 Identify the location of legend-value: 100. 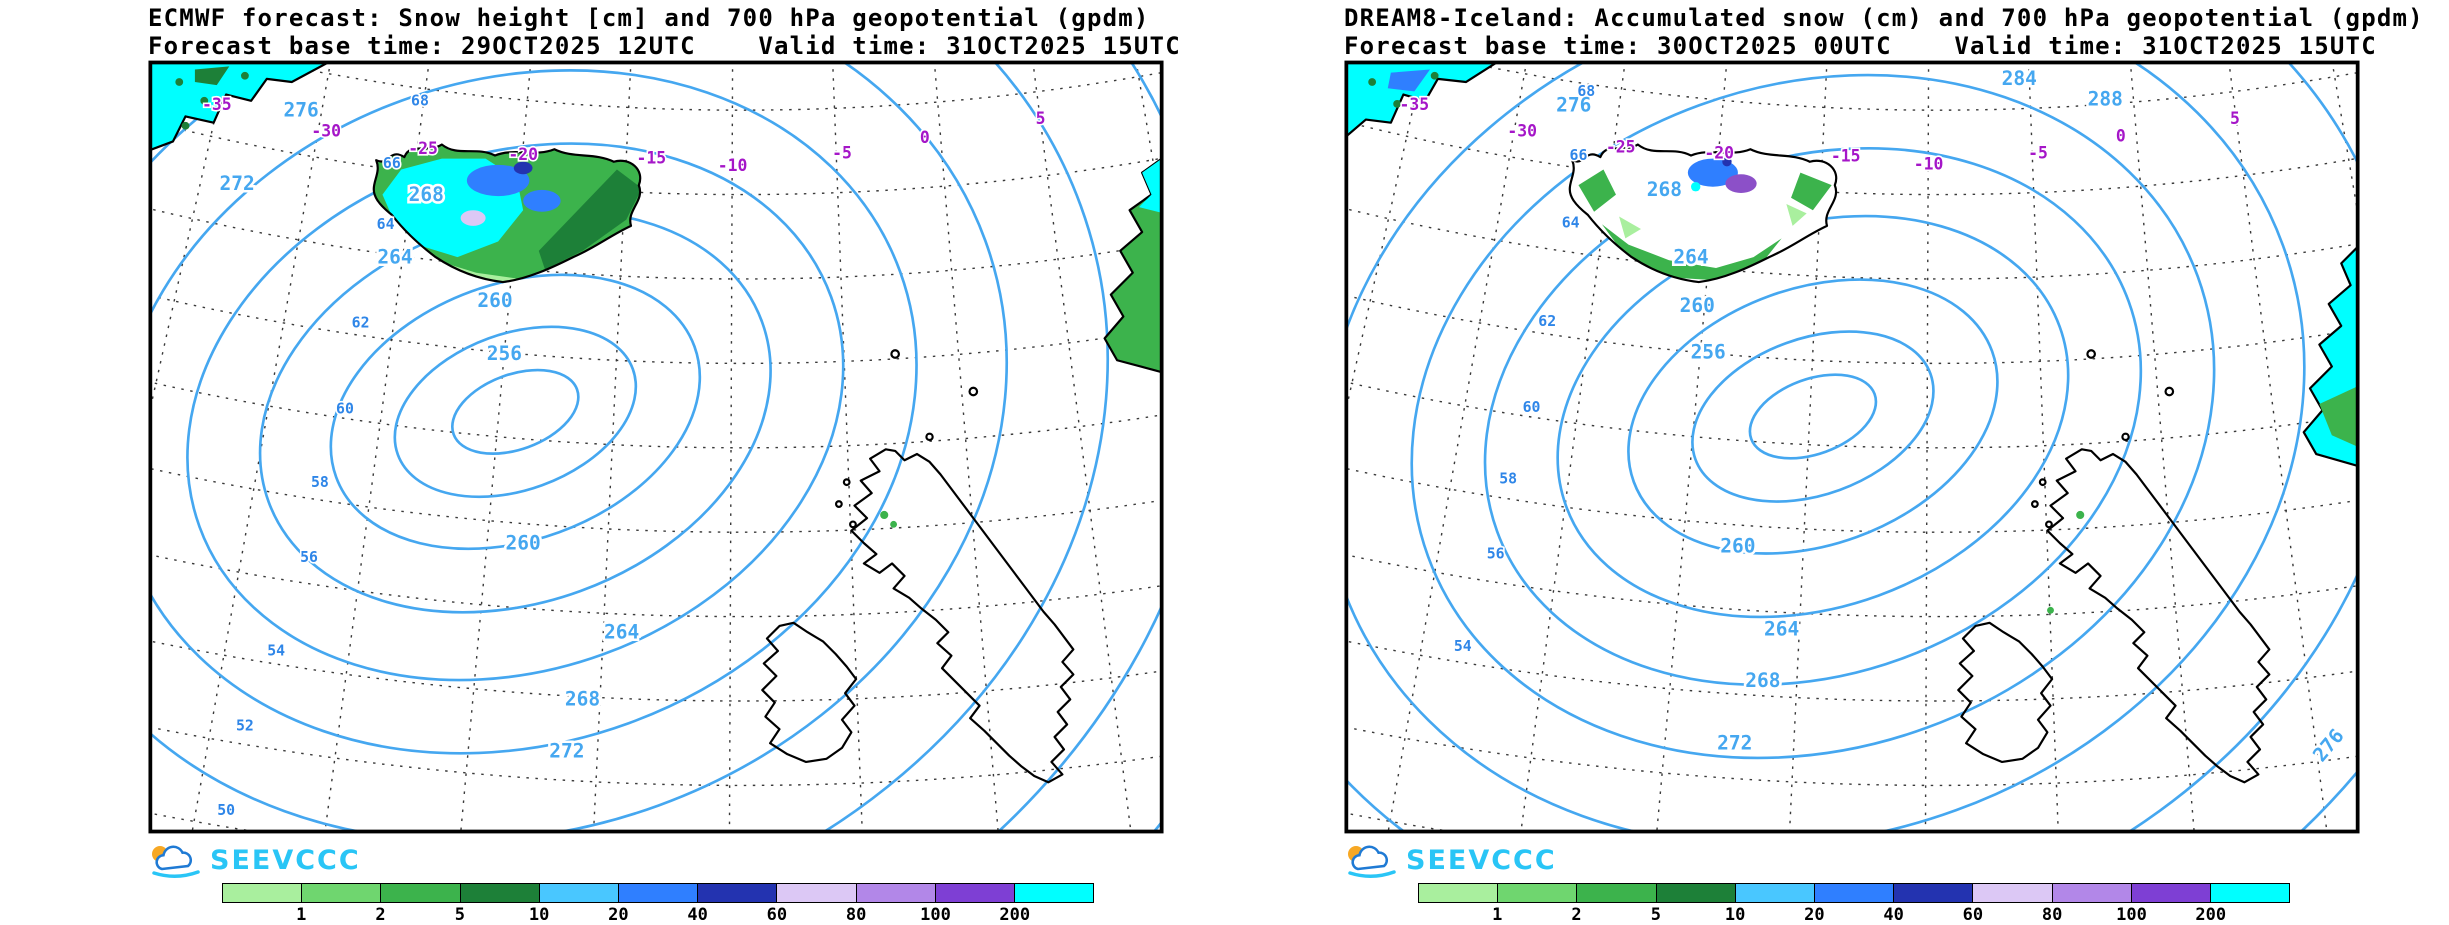
(2131, 915).